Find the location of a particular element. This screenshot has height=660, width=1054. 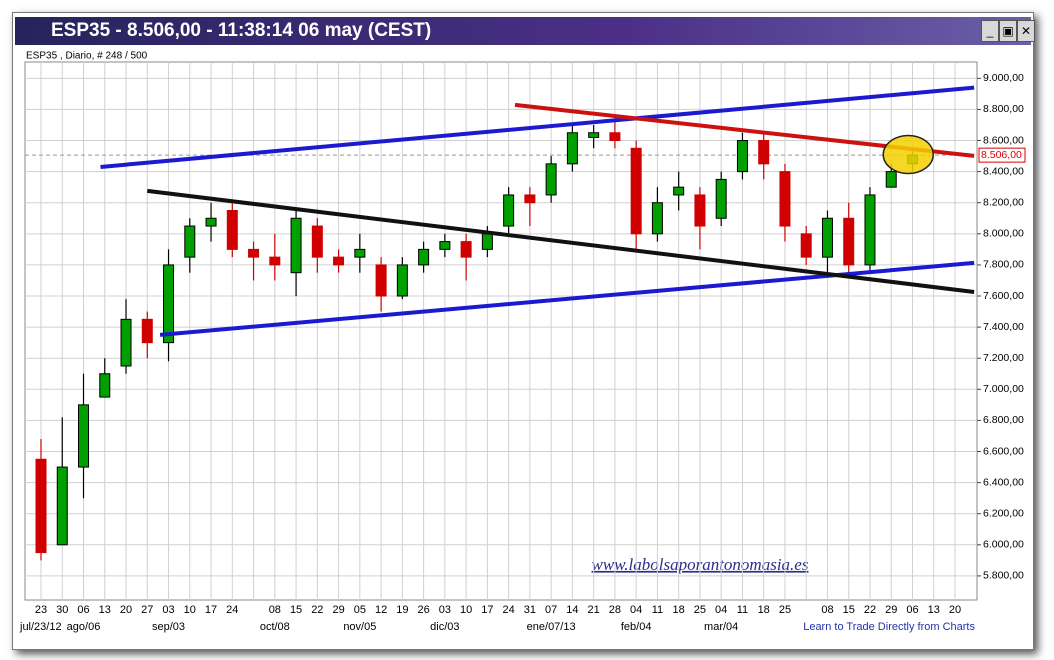

x-period-label: jul/23/12 is located at coordinates (40, 627).